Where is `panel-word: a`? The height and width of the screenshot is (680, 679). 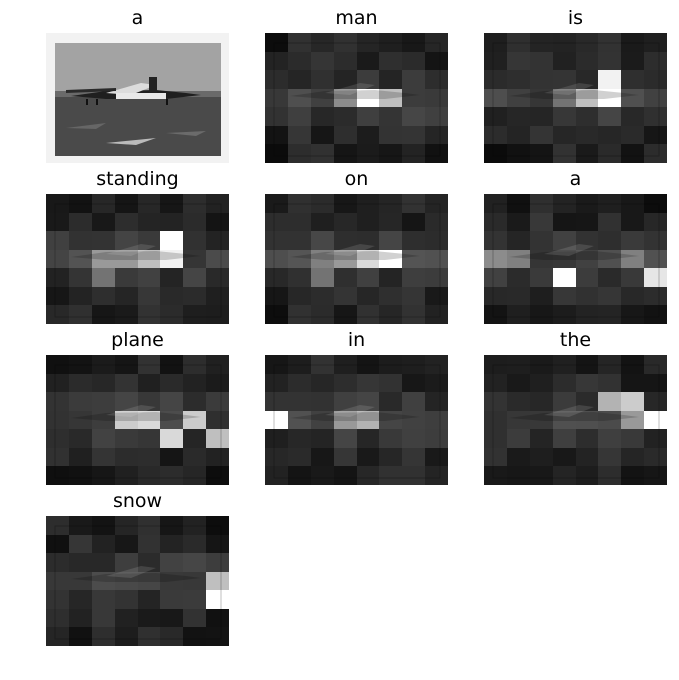
panel-word: a is located at coordinates (575, 179).